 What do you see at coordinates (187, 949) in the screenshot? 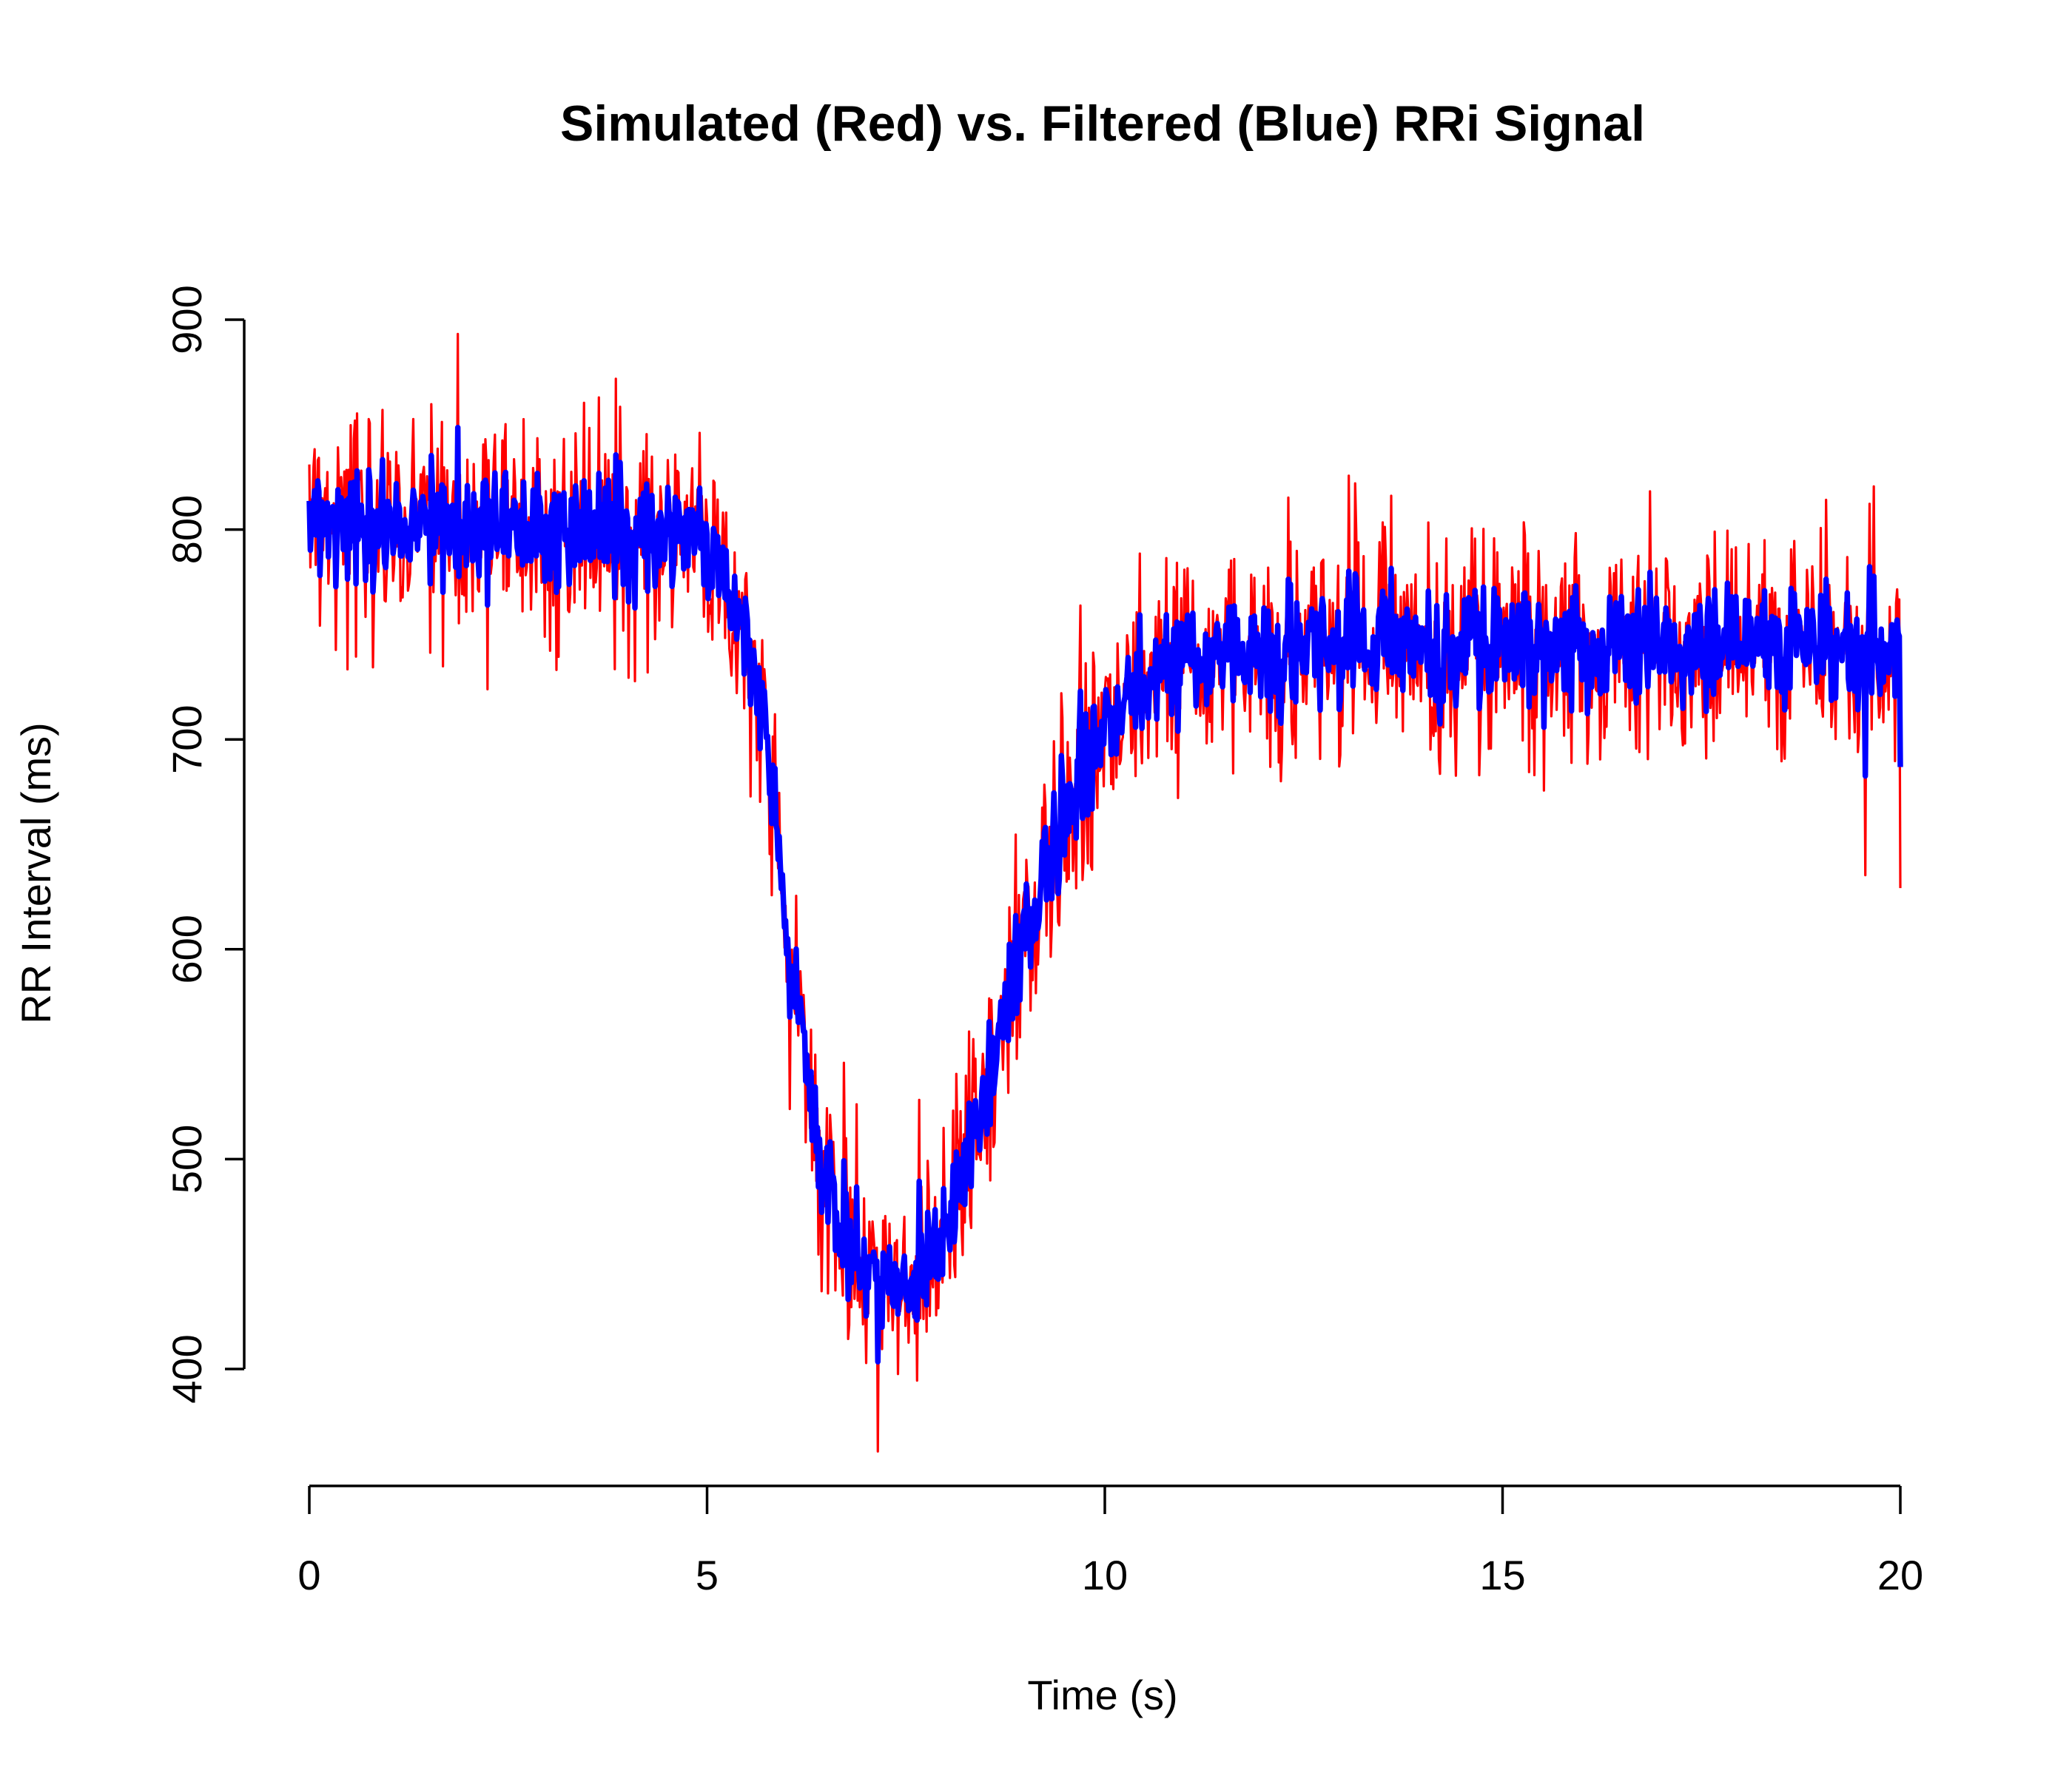
I see `y-tick-label: 600` at bounding box center [187, 949].